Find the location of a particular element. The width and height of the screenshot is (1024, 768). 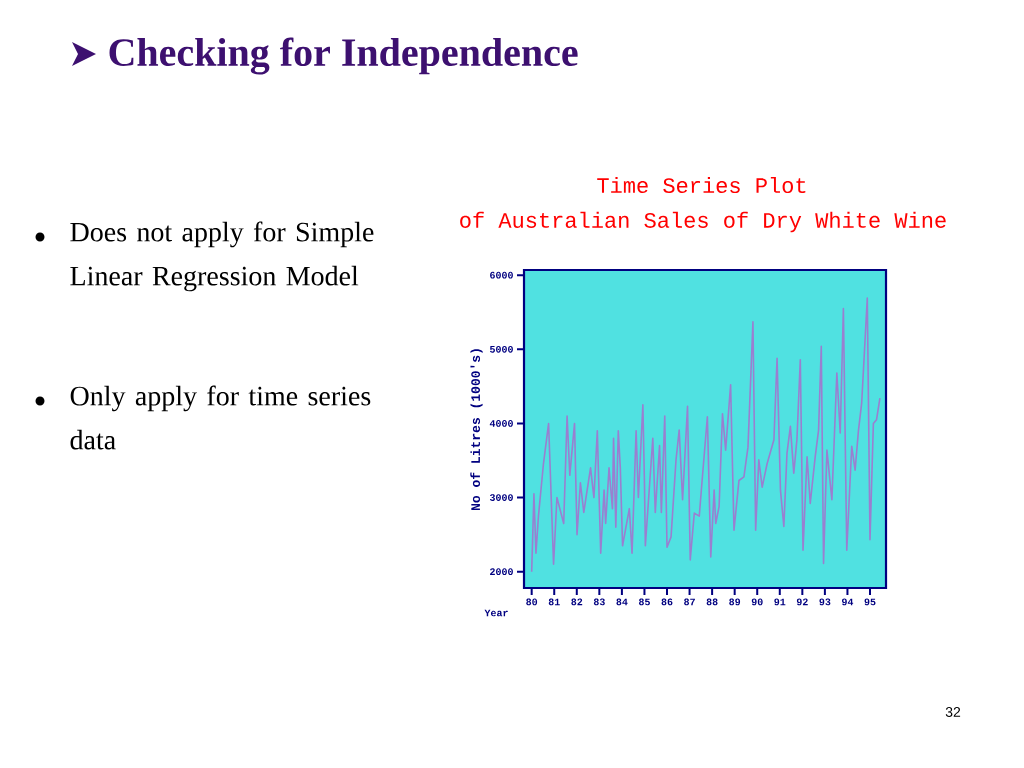

x-tick-label: 95 is located at coordinates (870, 602).